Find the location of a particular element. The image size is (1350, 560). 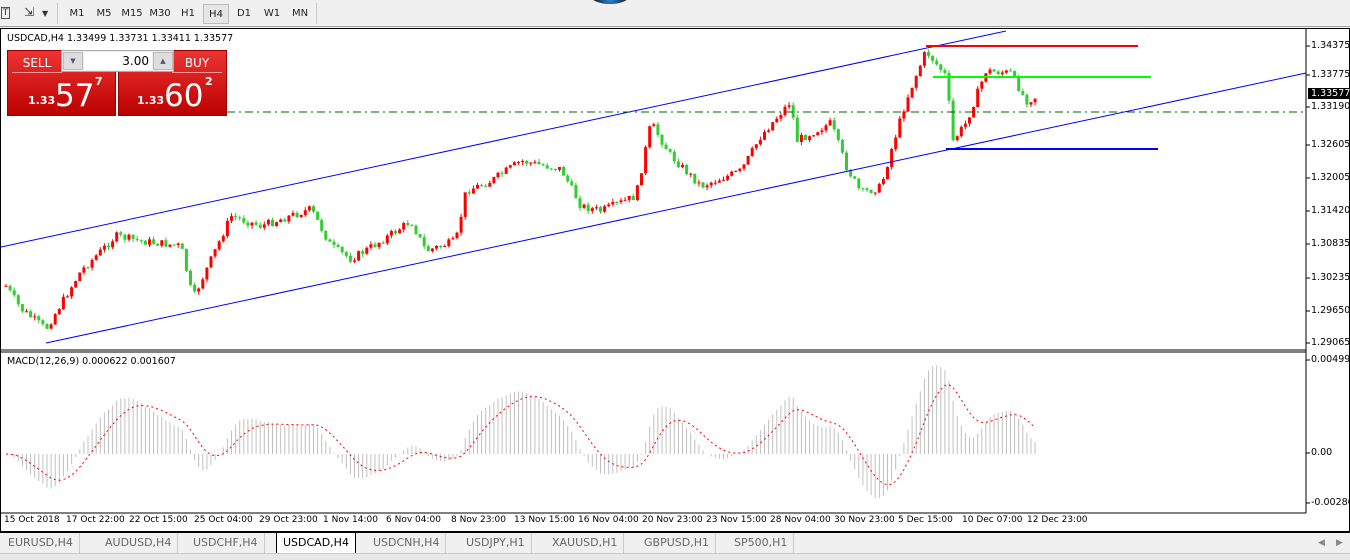

sell-label: SELL is located at coordinates (37, 63).